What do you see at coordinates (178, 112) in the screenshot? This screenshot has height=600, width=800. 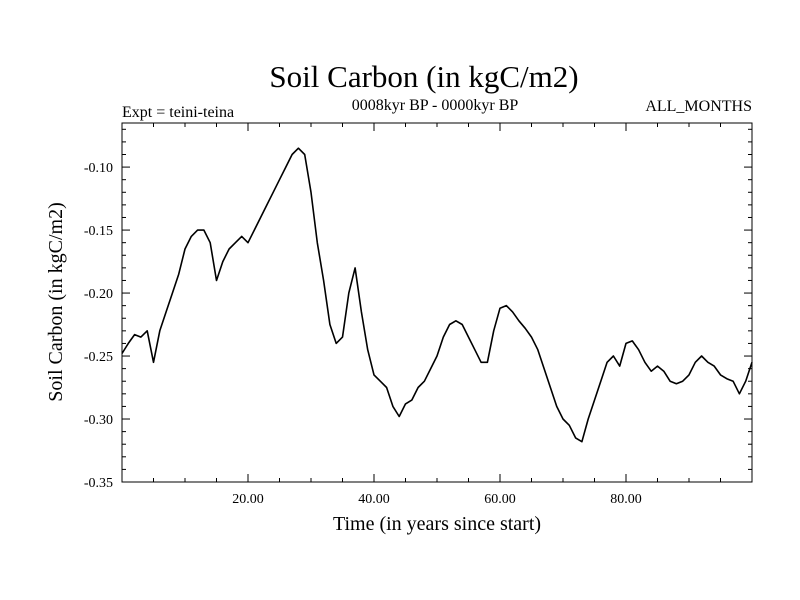 I see `chart-left-label: Expt = teini-teina` at bounding box center [178, 112].